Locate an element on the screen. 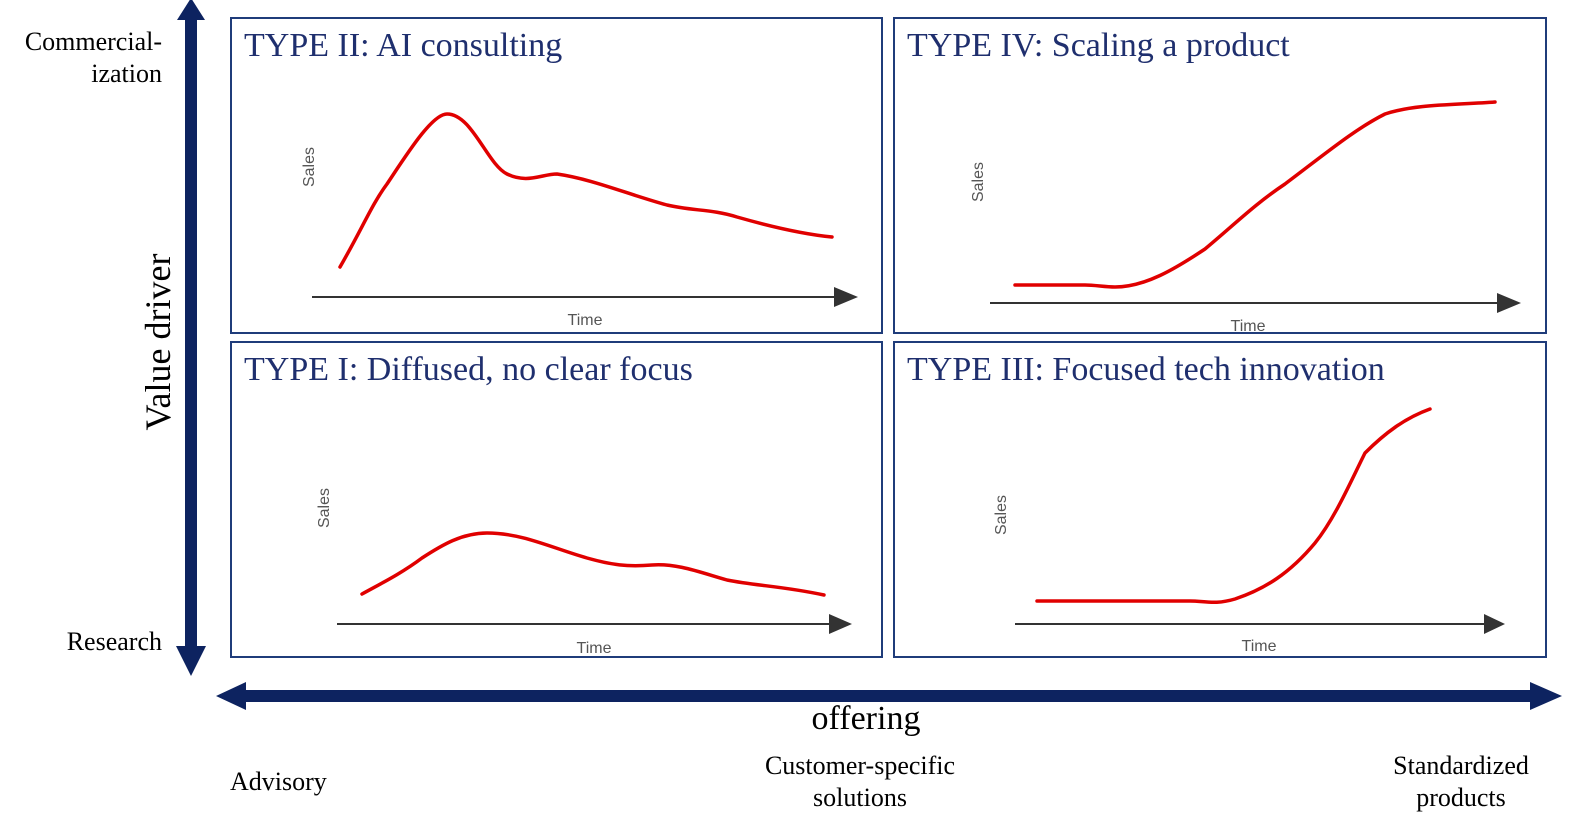 The image size is (1574, 831). y-axis-arrow-bottom is located at coordinates (191, 661).